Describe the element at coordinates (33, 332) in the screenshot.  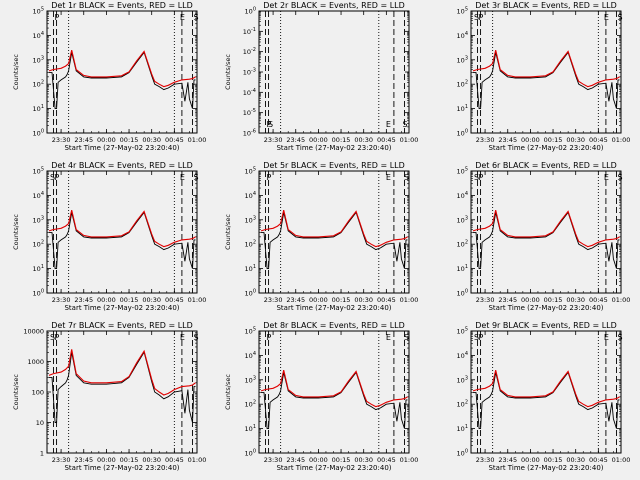
I see `y-tick-label: 10000` at that location.